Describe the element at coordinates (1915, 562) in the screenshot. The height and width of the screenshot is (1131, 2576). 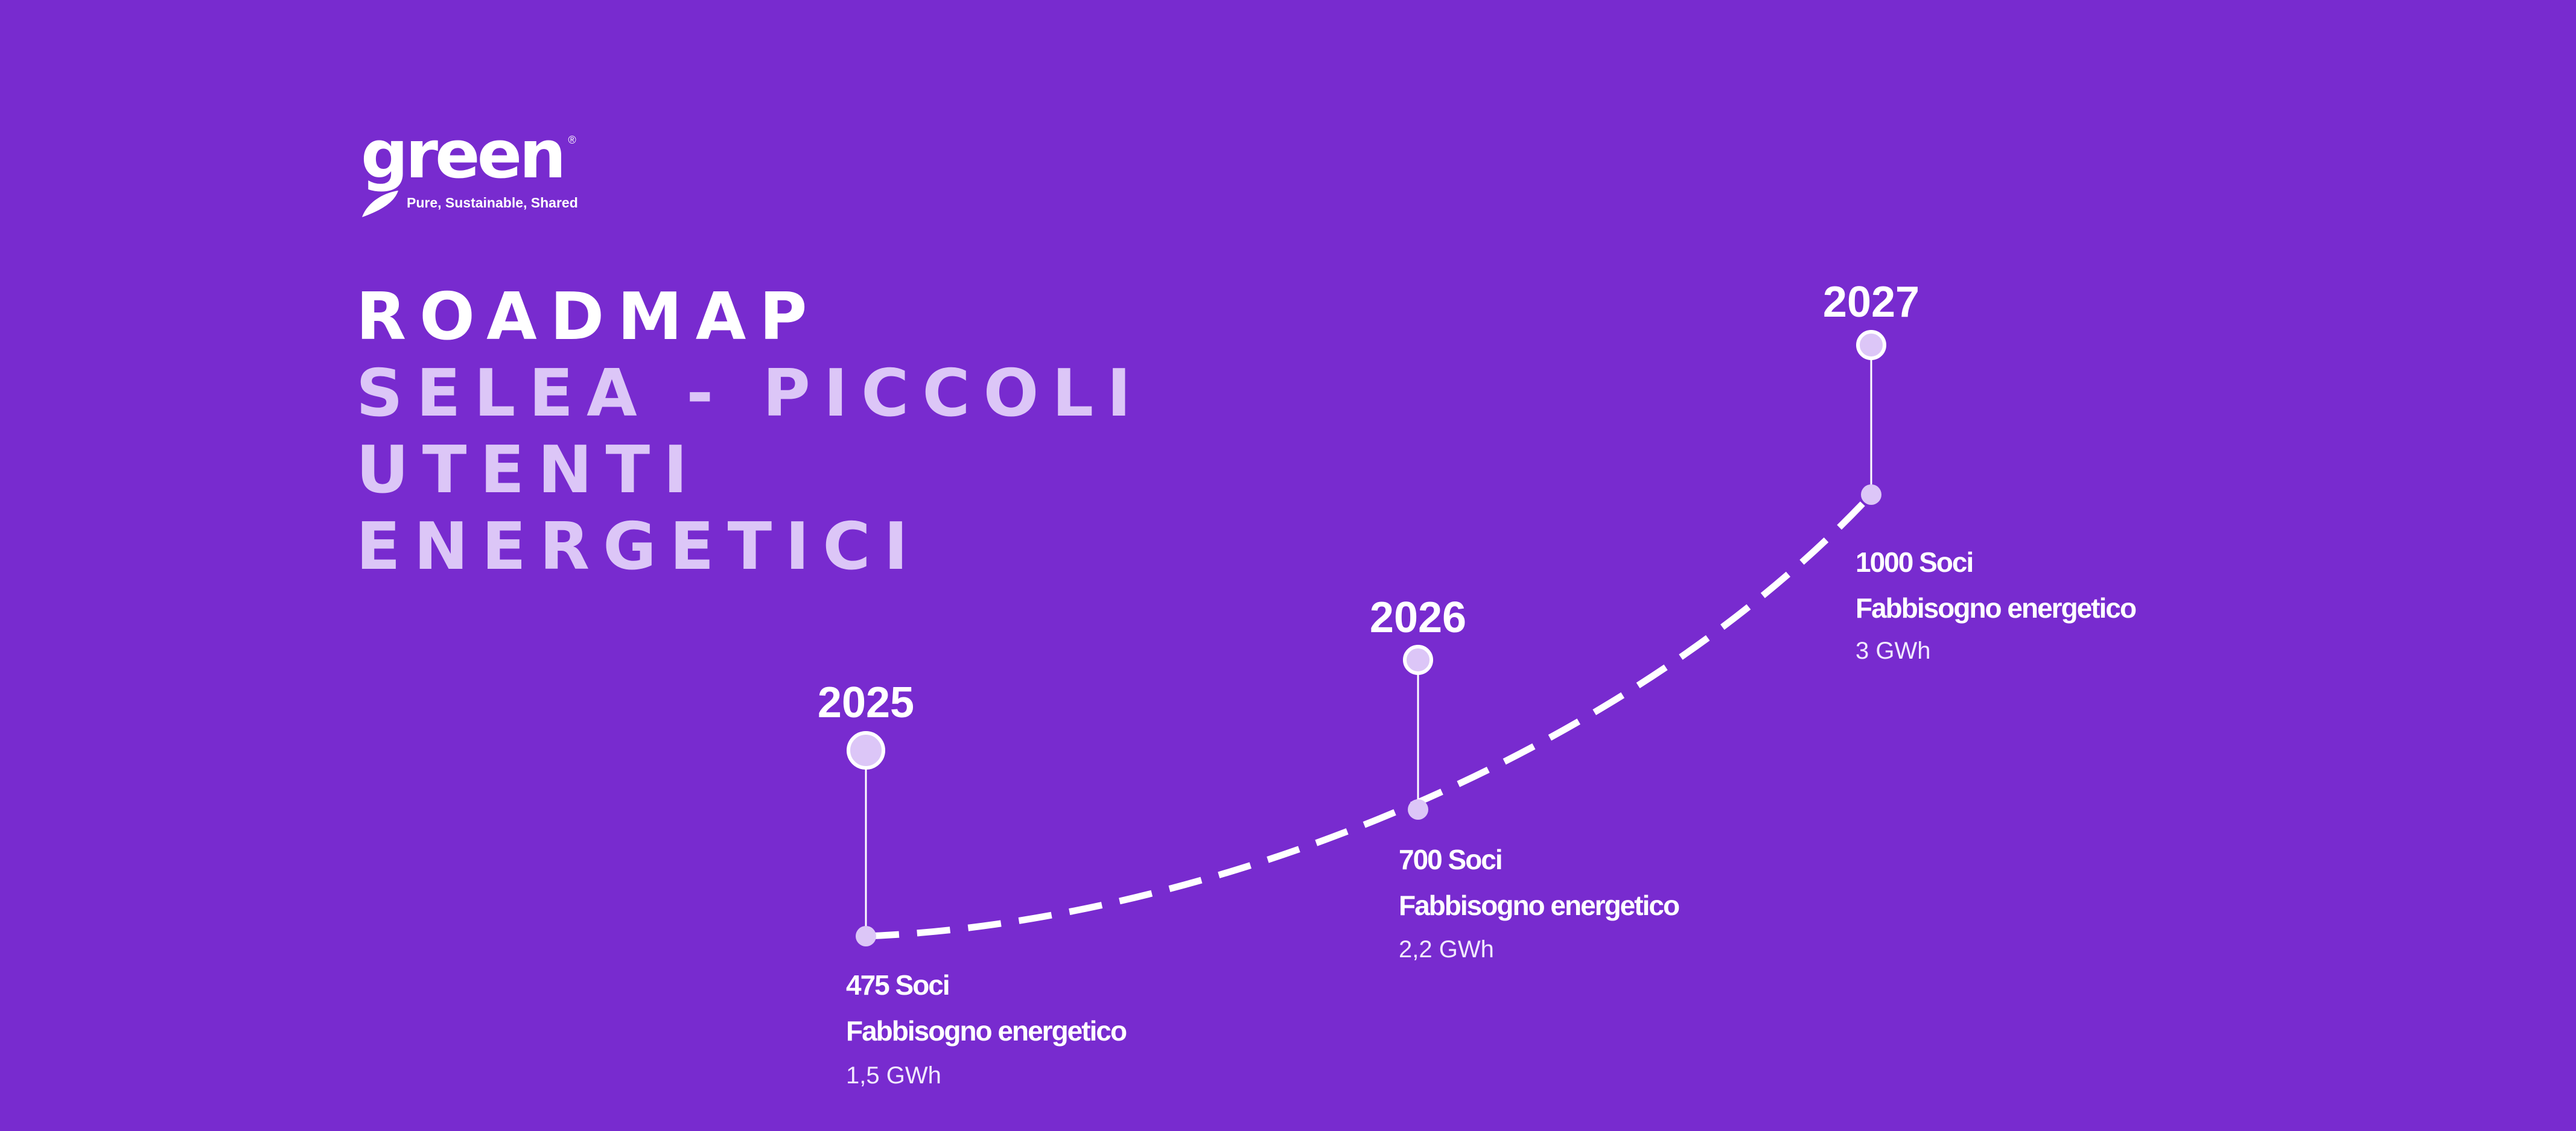
I see `members-2027: 1000 Soci` at that location.